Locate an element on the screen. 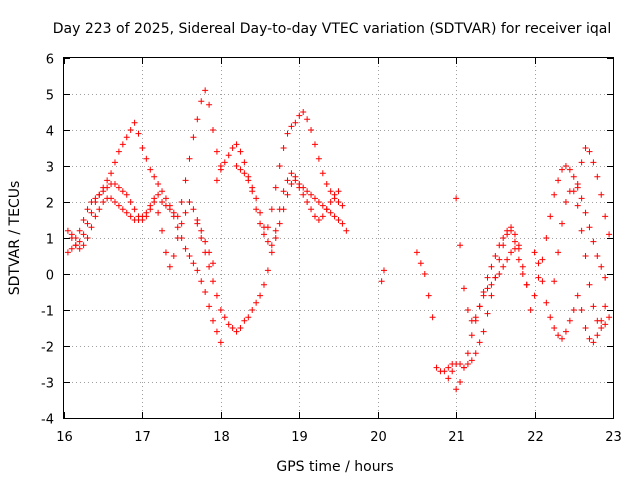 The height and width of the screenshot is (480, 640). y-tick-label: 5 is located at coordinates (50, 96).